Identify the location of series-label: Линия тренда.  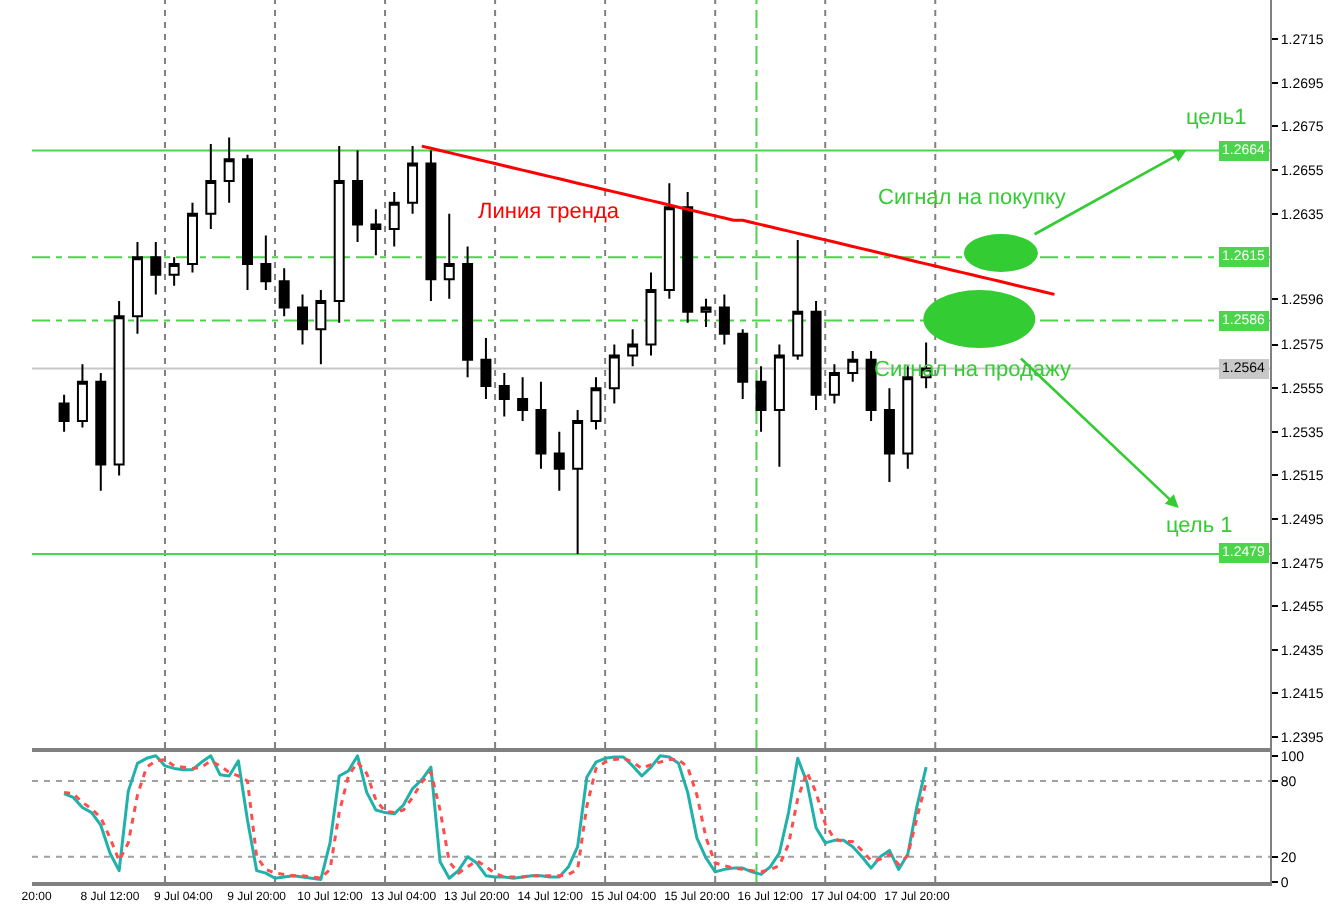
(549, 212).